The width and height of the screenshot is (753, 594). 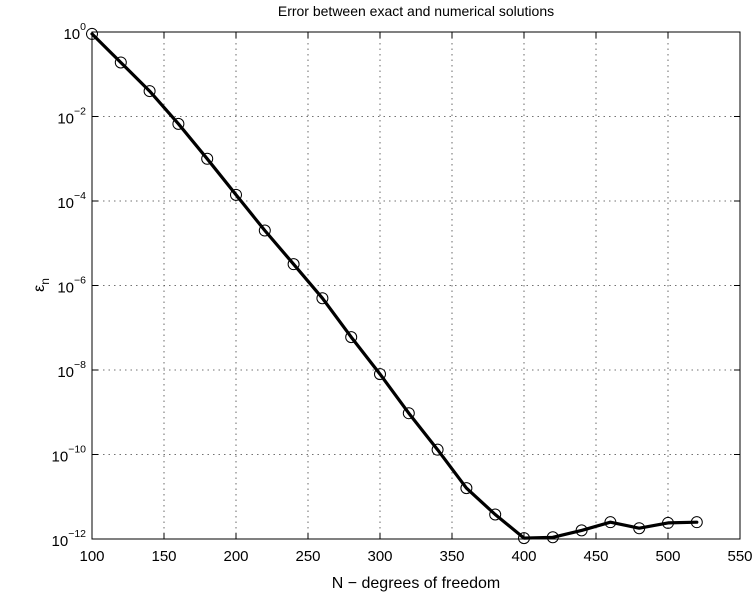 I want to click on y-axis-label: εn, so click(x=41, y=285).